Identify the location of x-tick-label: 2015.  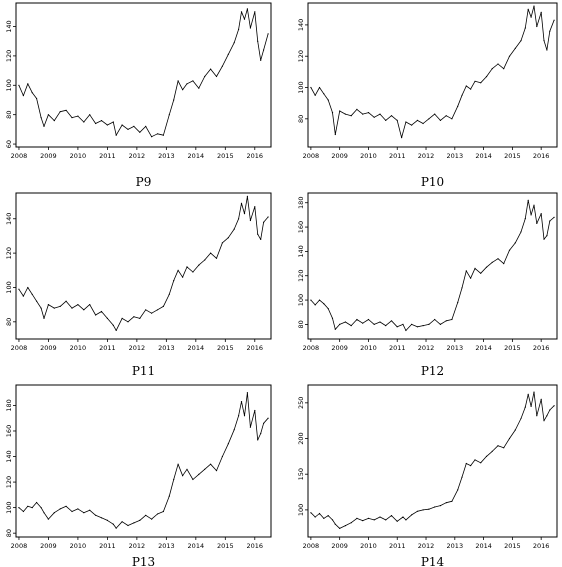
(512, 348).